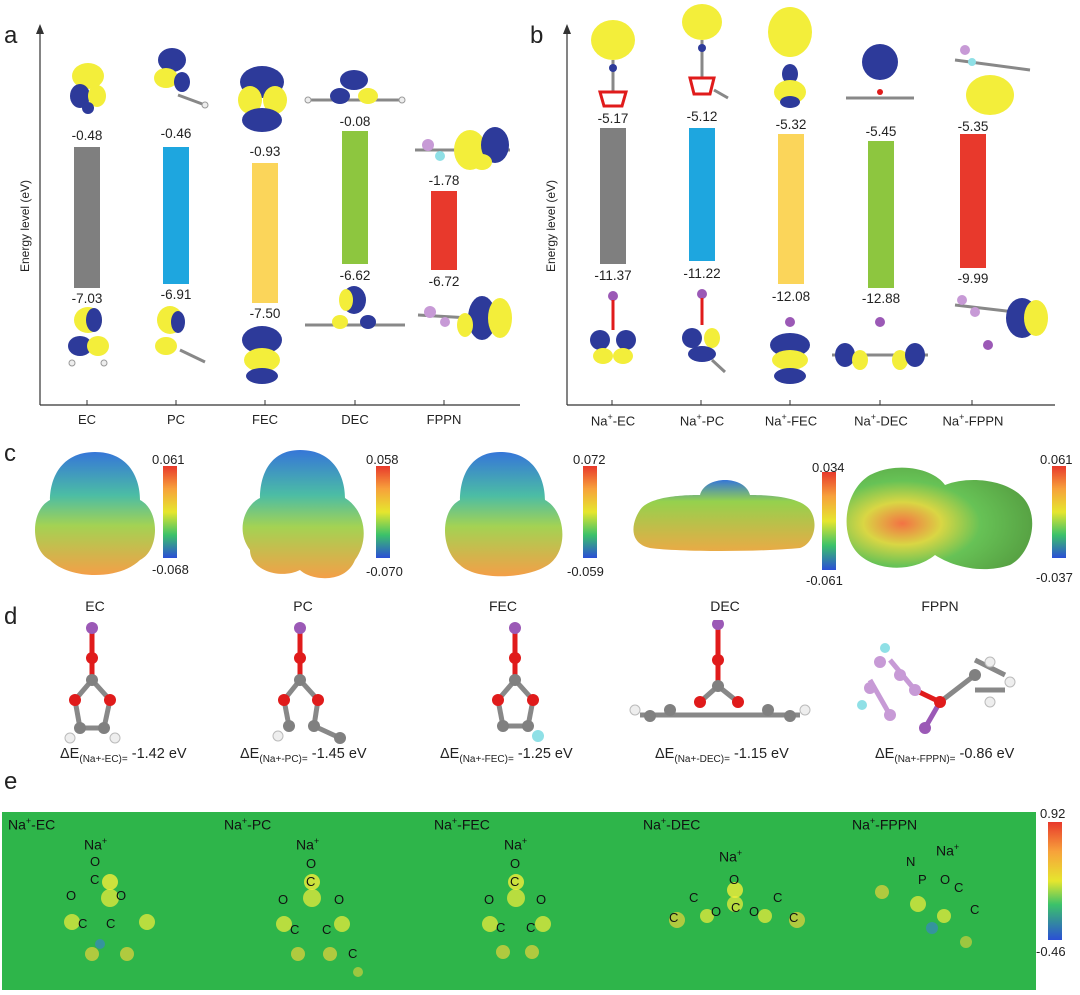 This screenshot has height=995, width=1080. I want to click on map-na-fec-atom-o3: O, so click(541, 899).